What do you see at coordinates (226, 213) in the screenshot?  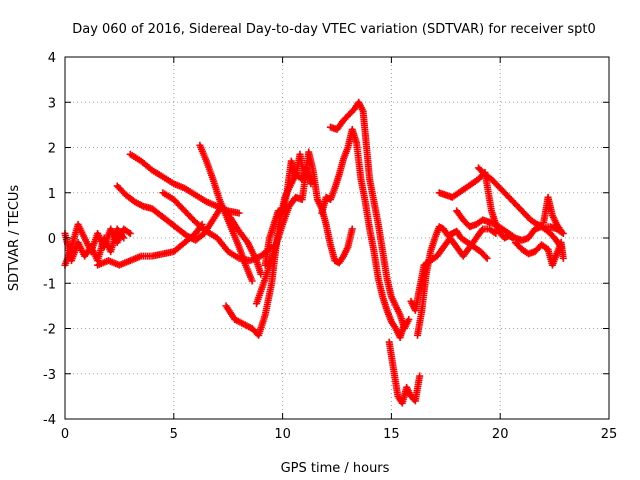 I see `series-track-g` at bounding box center [226, 213].